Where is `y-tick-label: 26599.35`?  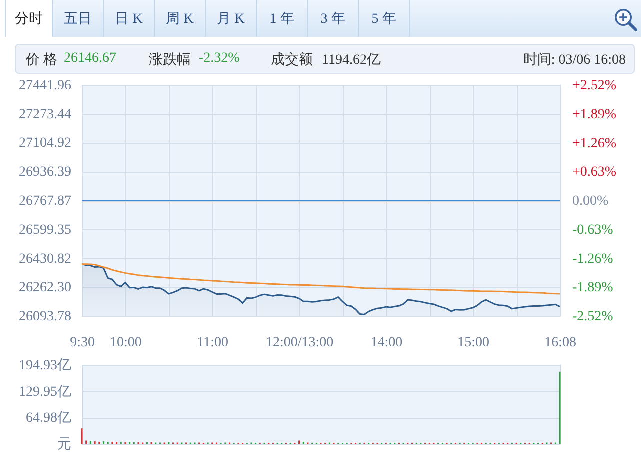
y-tick-label: 26599.35 is located at coordinates (45, 230).